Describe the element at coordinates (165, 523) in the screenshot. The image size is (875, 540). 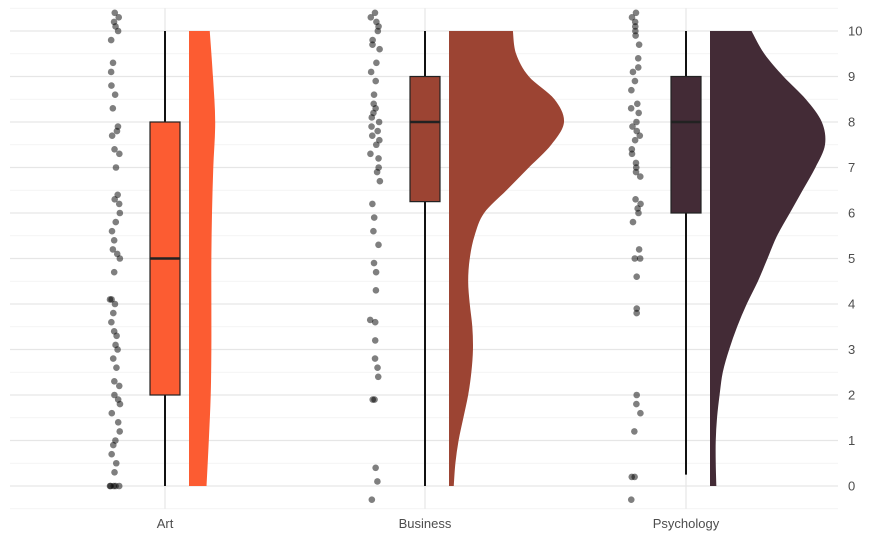
I see `x-tick-label-art: Art` at that location.